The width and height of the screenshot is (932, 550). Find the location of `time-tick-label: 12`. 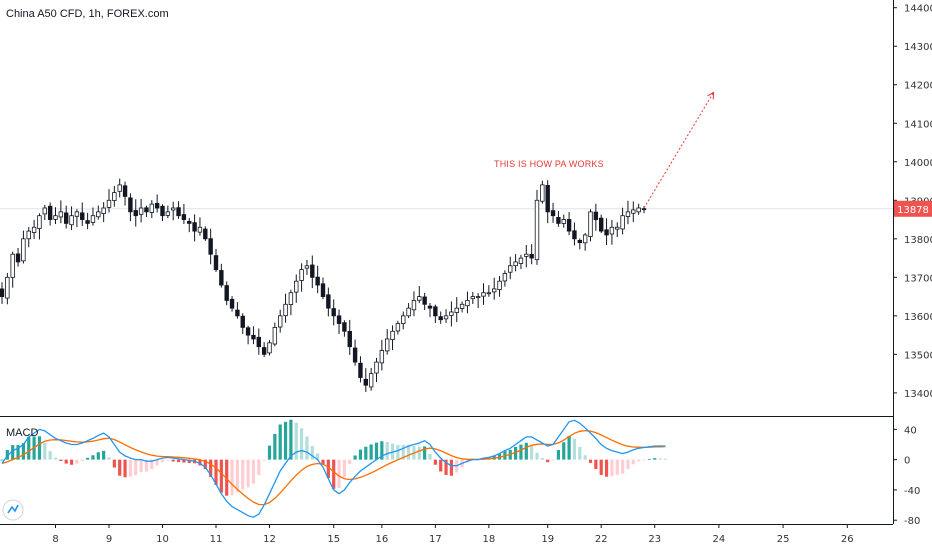

time-tick-label: 12 is located at coordinates (269, 539).